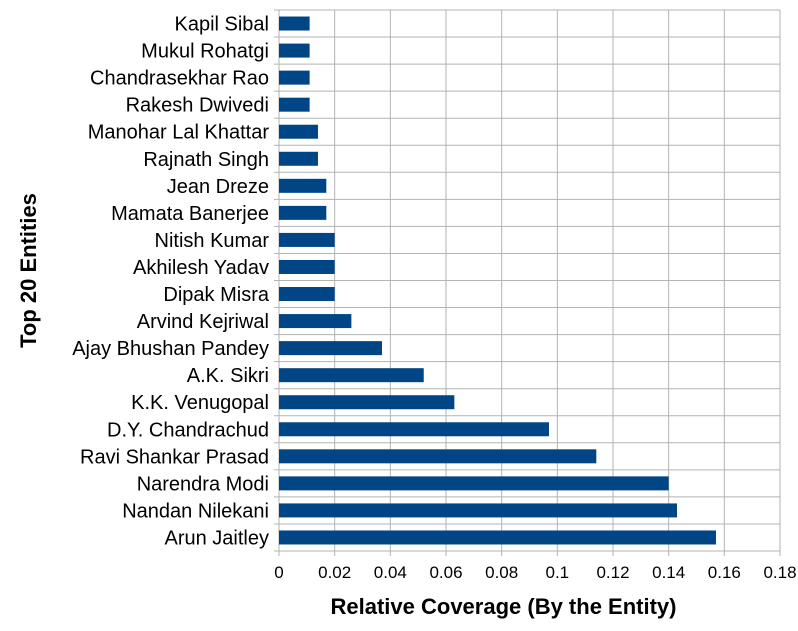  I want to click on y-axis-title: Top 20 Entities, so click(28, 270).